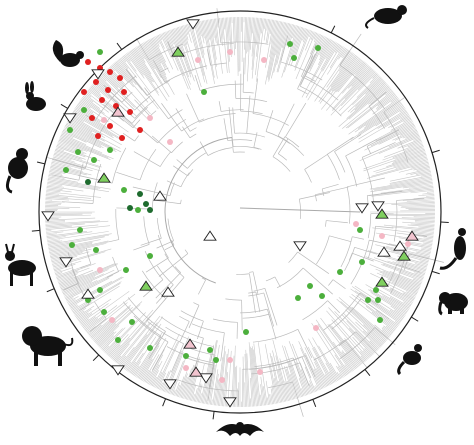 This screenshot has height=445, width=474. I want to click on kangaroo-silhouette, so click(452, 249).